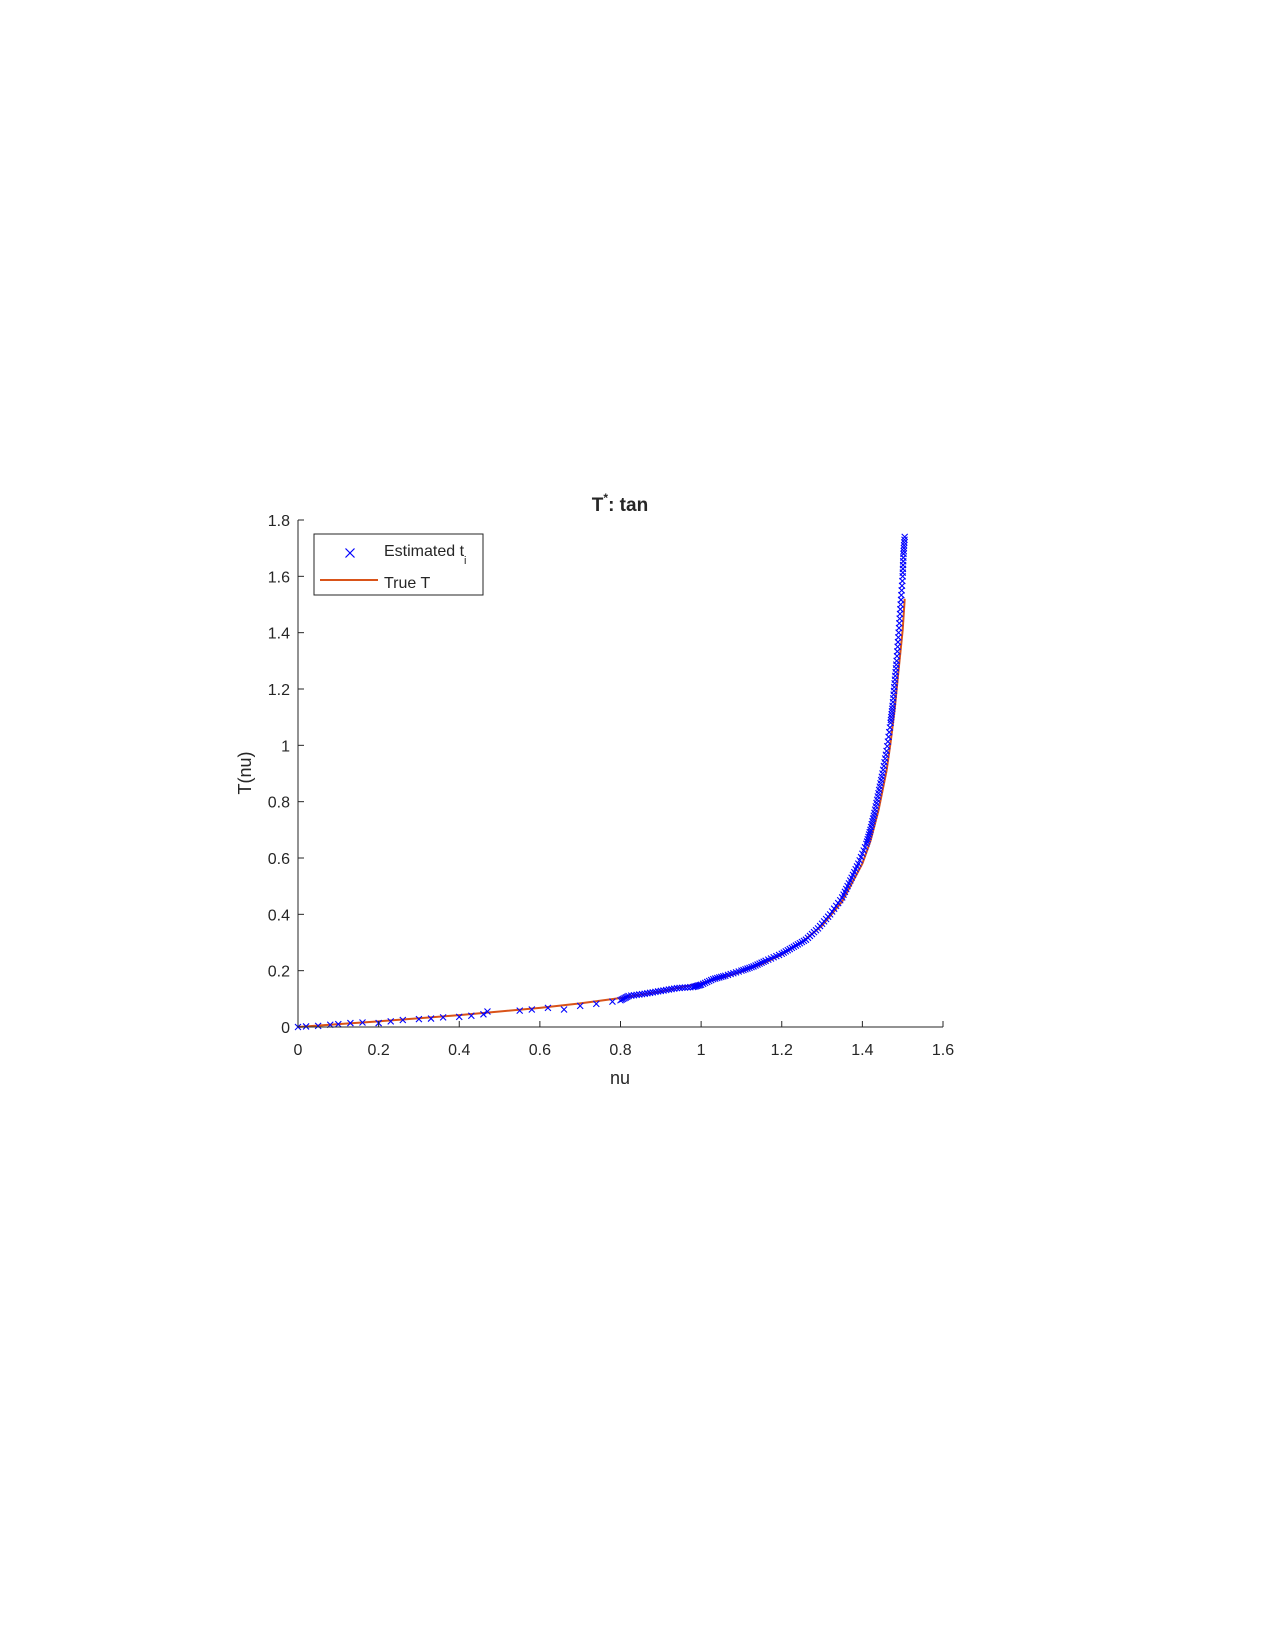 The height and width of the screenshot is (1650, 1275). Describe the element at coordinates (279, 521) in the screenshot. I see `y-tick-label: 1.8` at that location.